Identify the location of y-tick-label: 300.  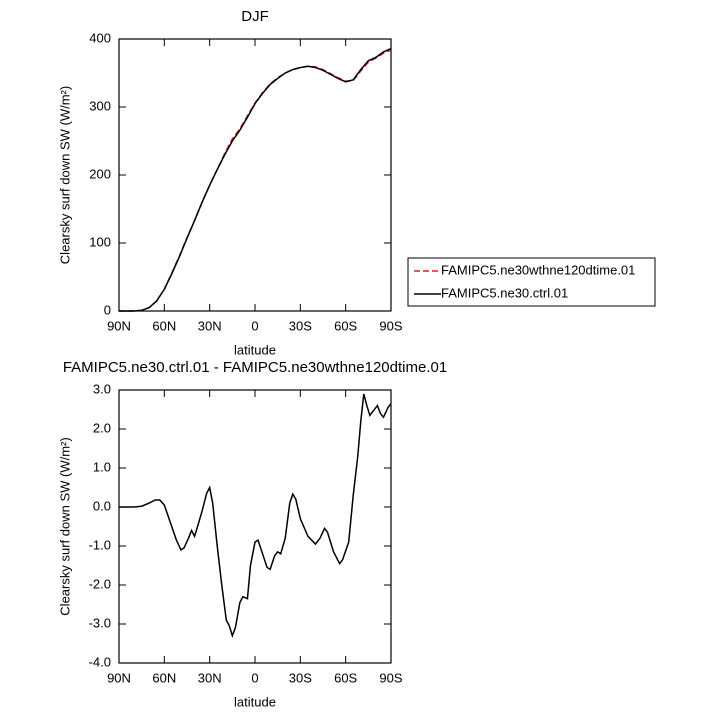
(100, 105).